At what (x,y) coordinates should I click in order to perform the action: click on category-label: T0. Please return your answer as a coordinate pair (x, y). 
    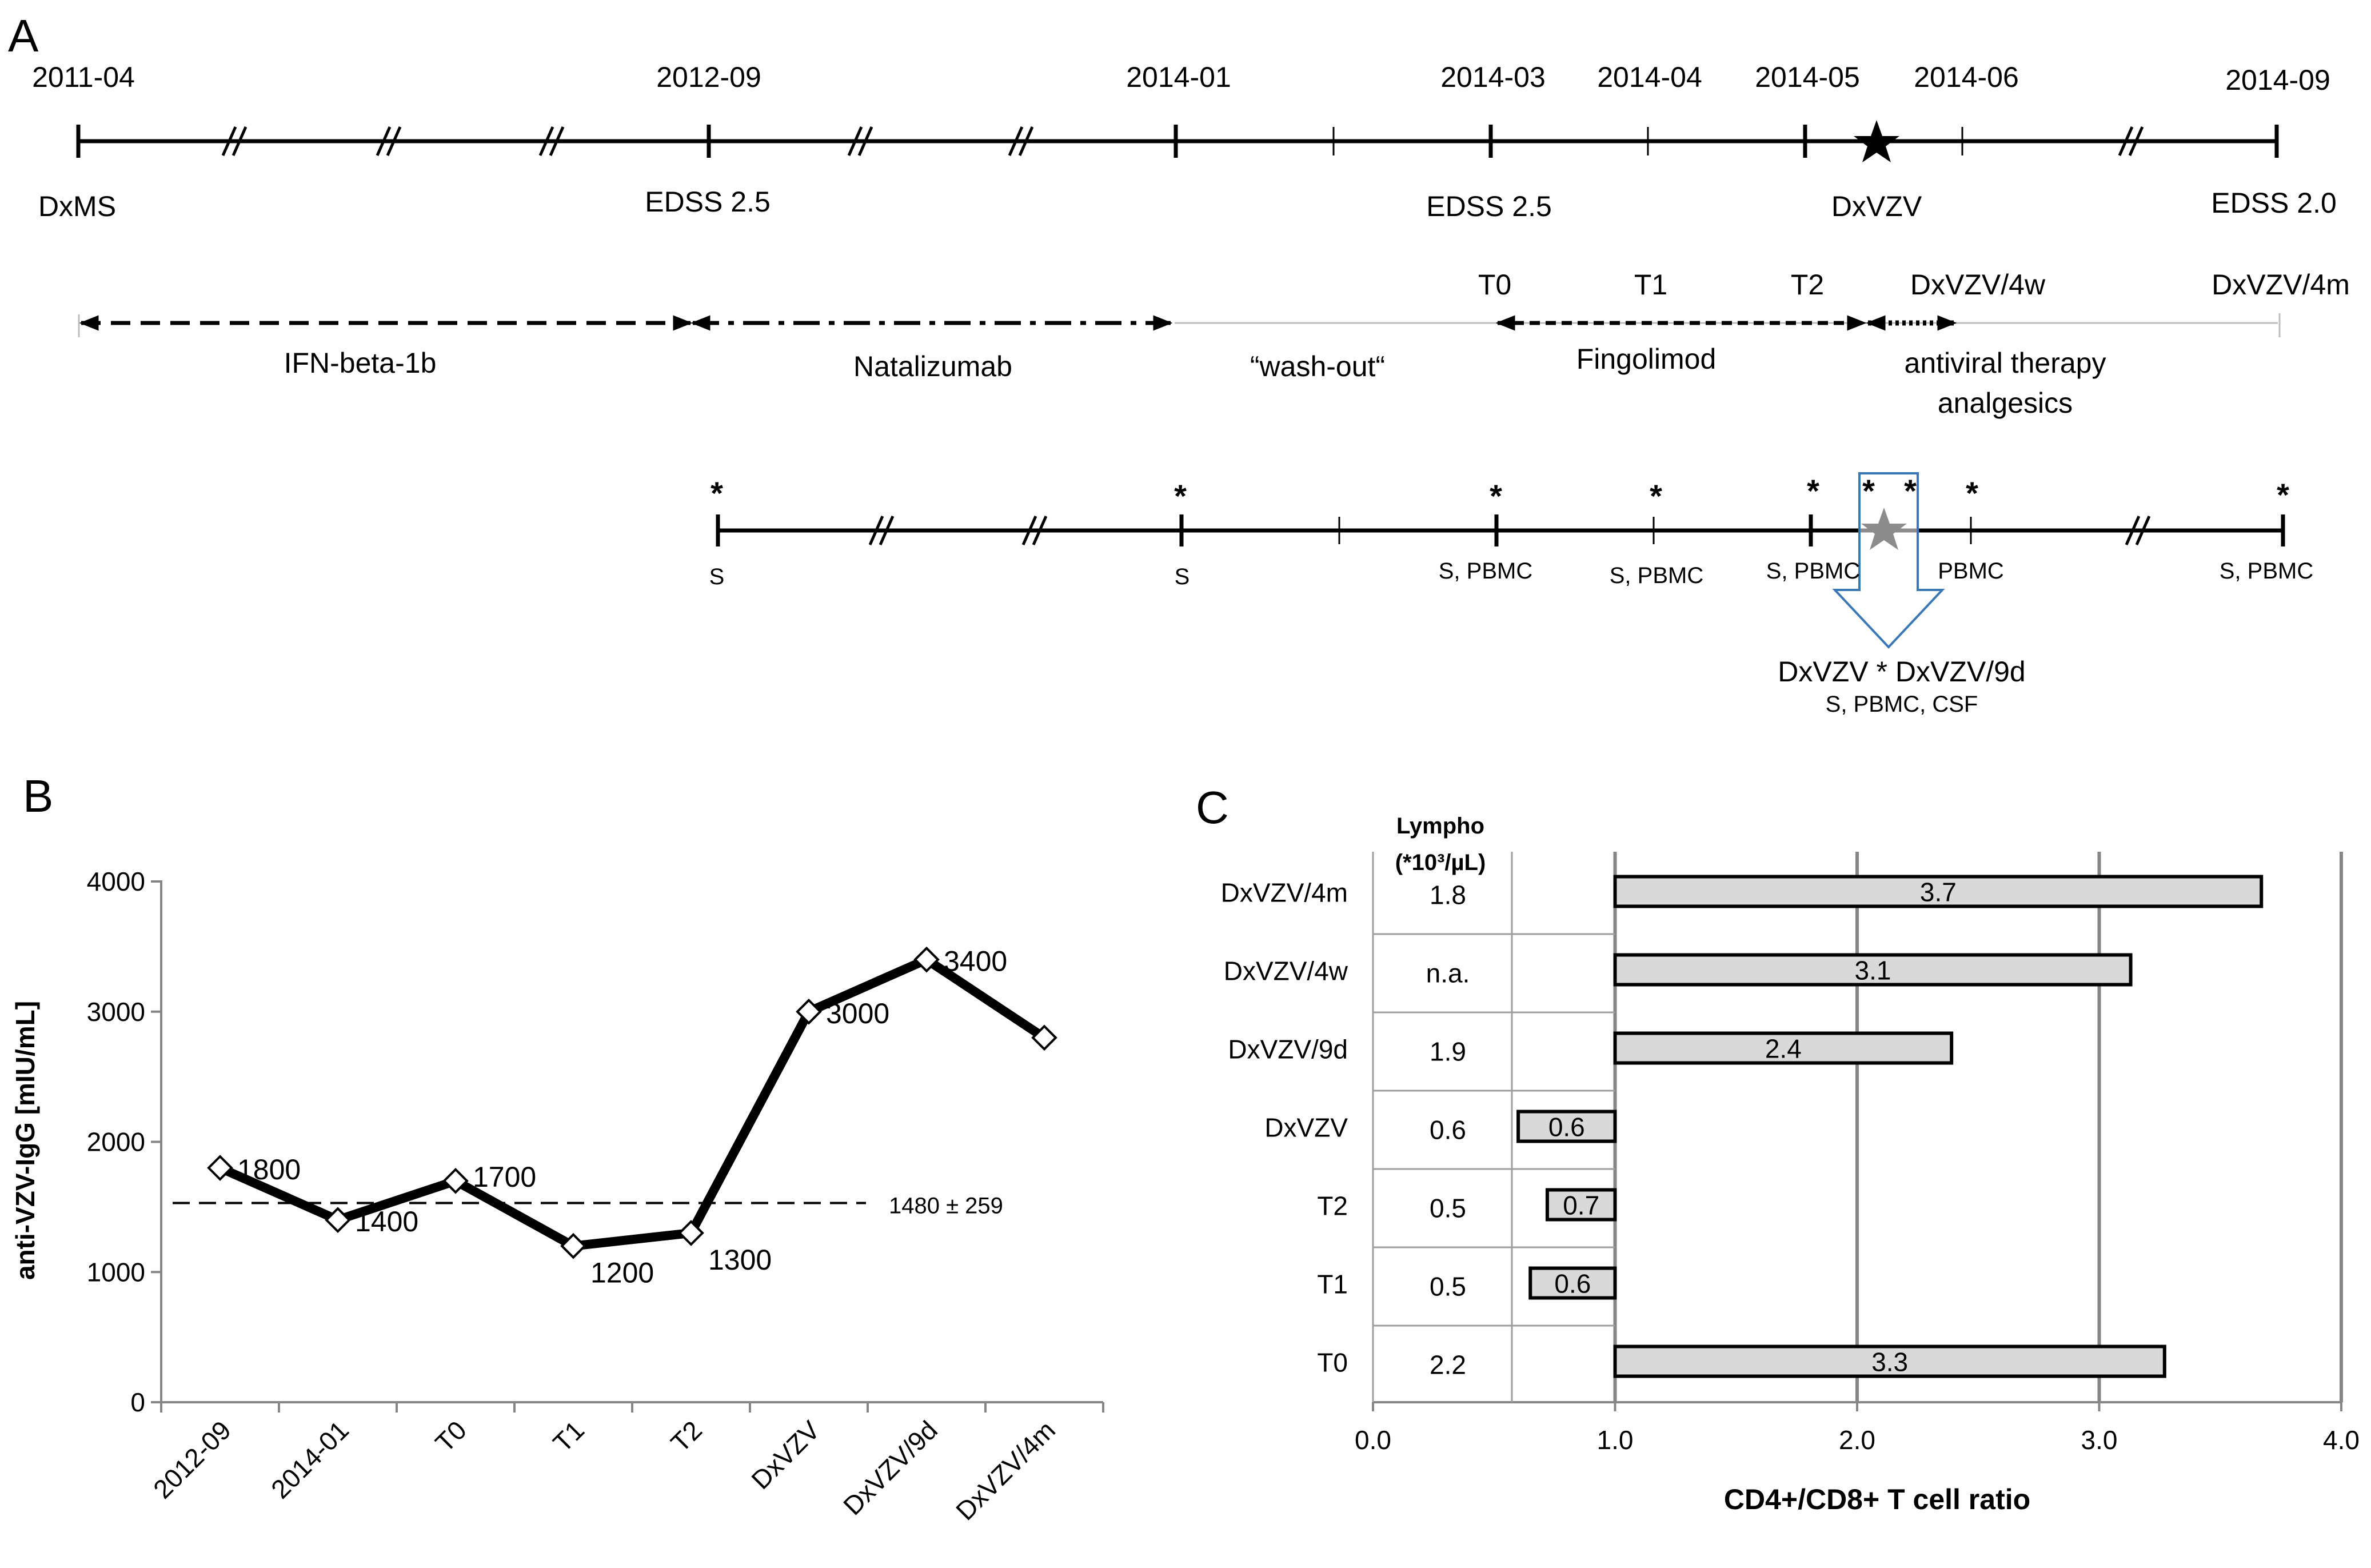
    Looking at the image, I should click on (1332, 1363).